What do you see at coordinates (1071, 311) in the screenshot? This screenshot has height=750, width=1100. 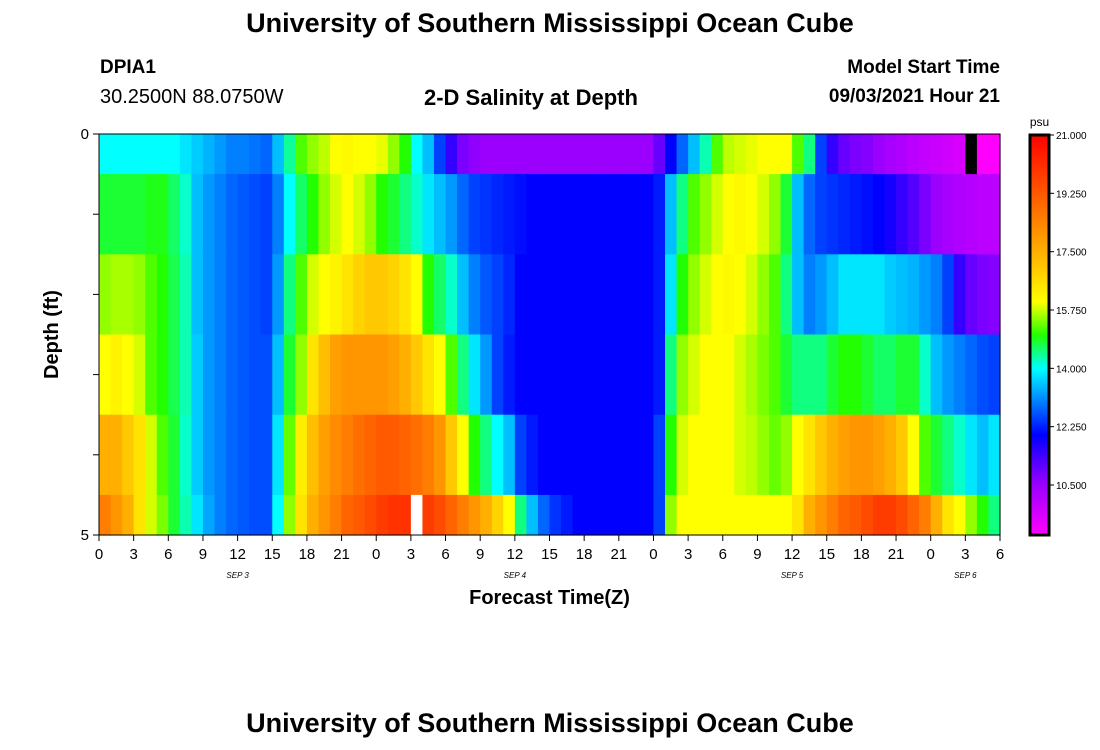 I see `colorbar-tick-label: 15.750` at bounding box center [1071, 311].